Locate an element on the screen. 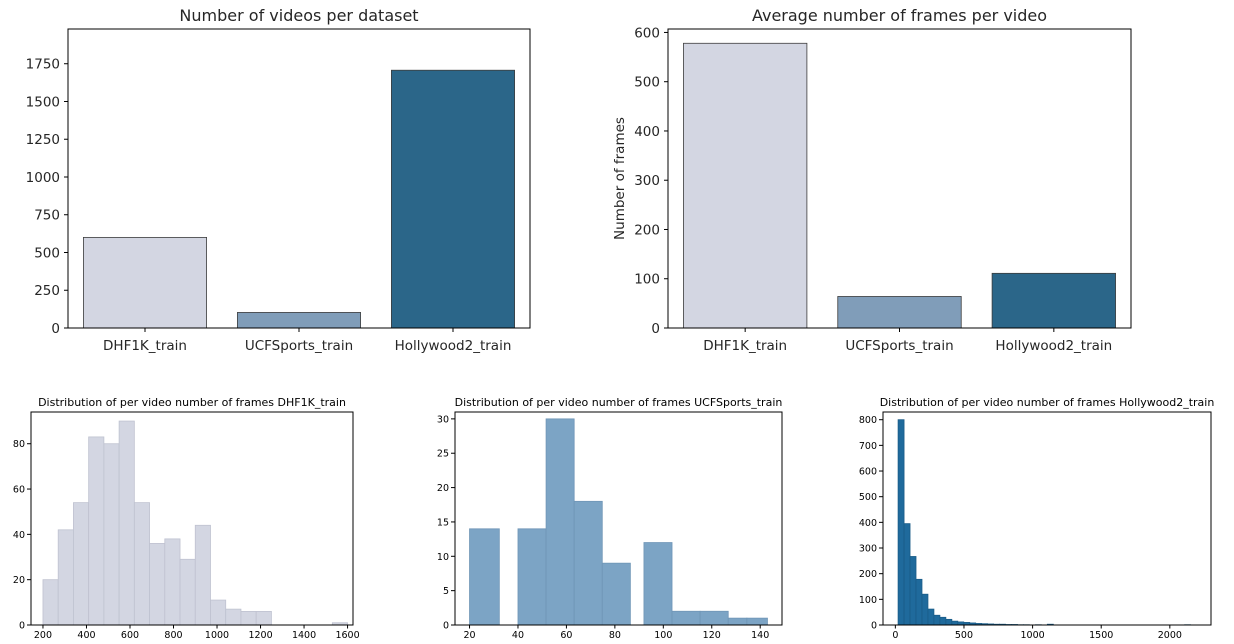 This screenshot has height=644, width=1234. y-tick-label: 100 is located at coordinates (647, 280).